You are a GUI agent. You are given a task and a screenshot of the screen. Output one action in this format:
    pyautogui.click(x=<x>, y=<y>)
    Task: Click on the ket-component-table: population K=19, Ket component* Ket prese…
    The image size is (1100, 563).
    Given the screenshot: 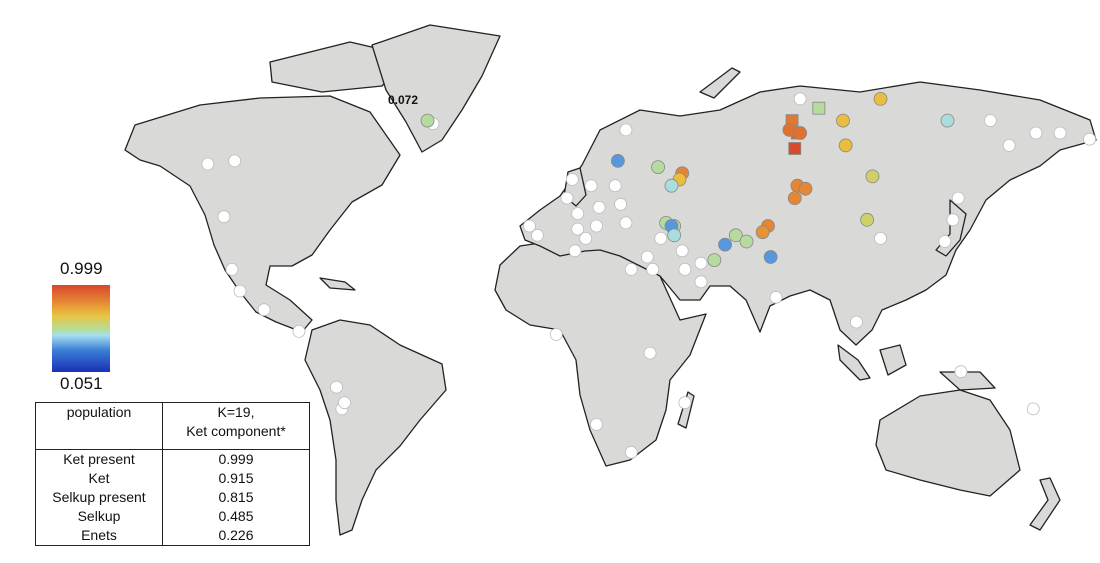 What is the action you would take?
    pyautogui.click(x=172, y=474)
    